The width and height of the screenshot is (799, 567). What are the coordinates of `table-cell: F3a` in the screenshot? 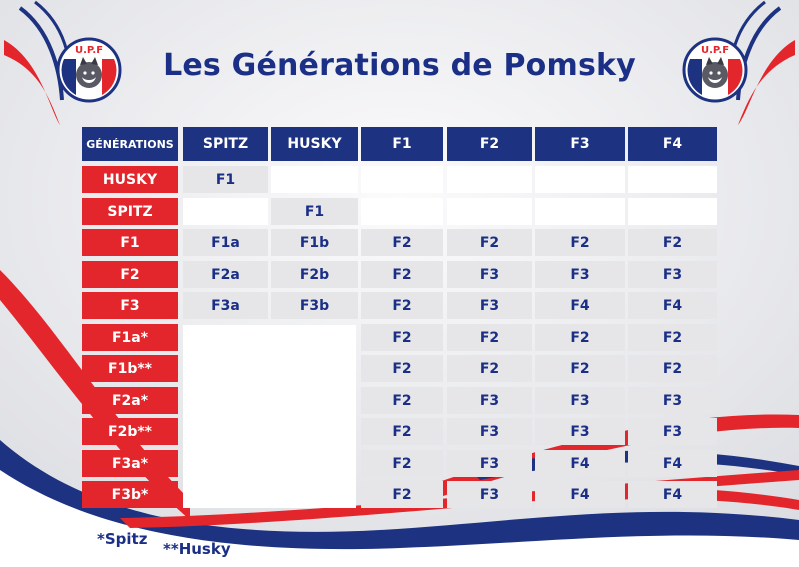 It's located at (225, 305).